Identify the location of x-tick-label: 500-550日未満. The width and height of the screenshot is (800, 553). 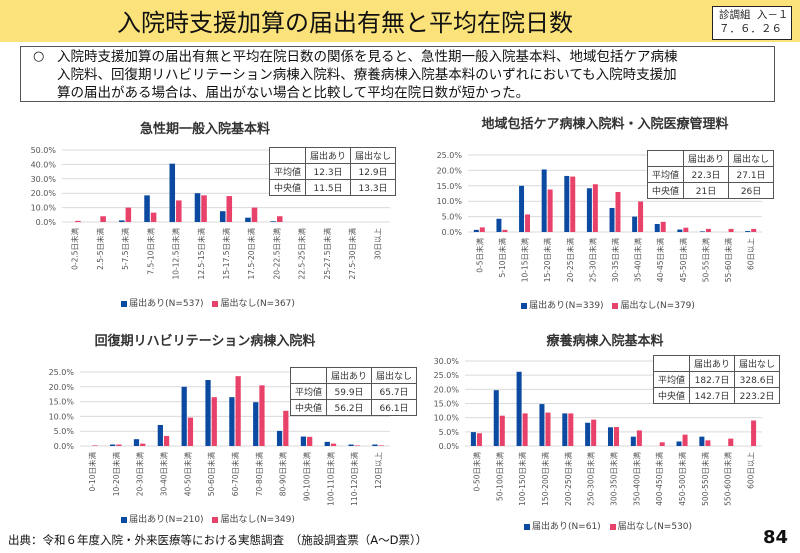
(705, 479).